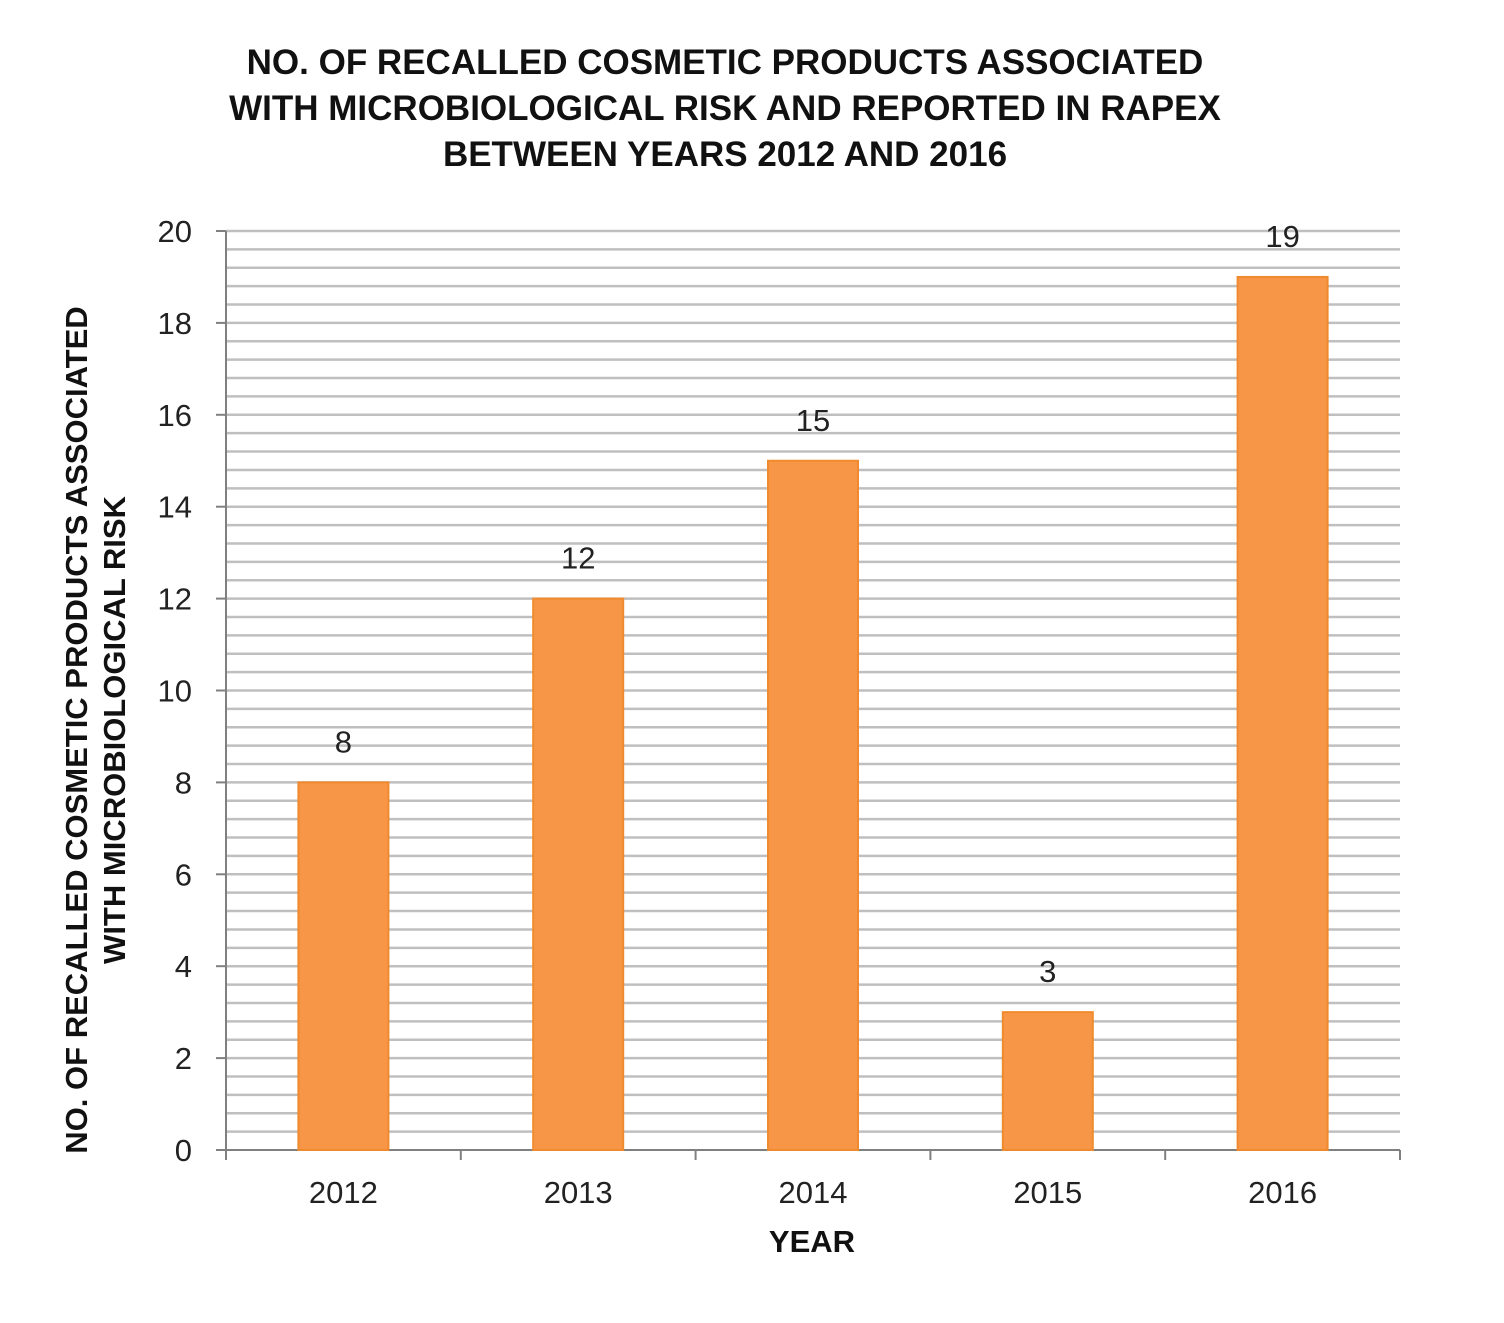 The height and width of the screenshot is (1323, 1504). What do you see at coordinates (175, 415) in the screenshot?
I see `y-tick-label: 16` at bounding box center [175, 415].